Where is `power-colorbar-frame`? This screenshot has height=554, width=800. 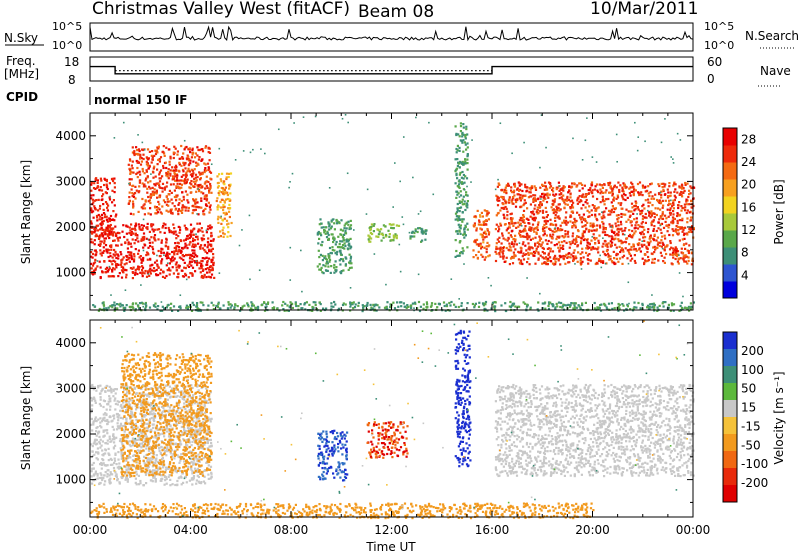 power-colorbar-frame is located at coordinates (730, 213).